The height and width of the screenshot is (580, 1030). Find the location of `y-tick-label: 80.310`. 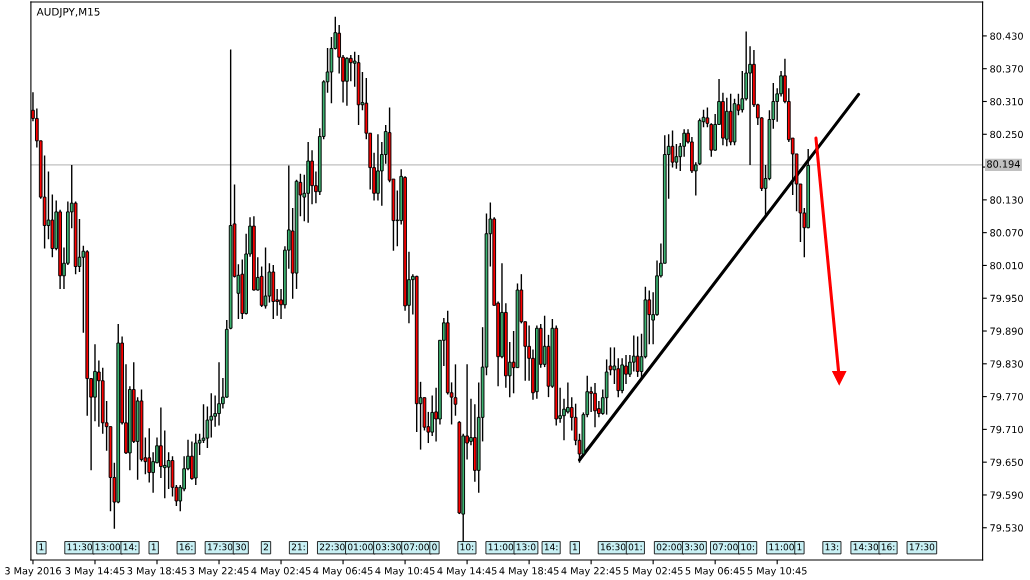

y-tick-label: 80.310 is located at coordinates (1006, 101).